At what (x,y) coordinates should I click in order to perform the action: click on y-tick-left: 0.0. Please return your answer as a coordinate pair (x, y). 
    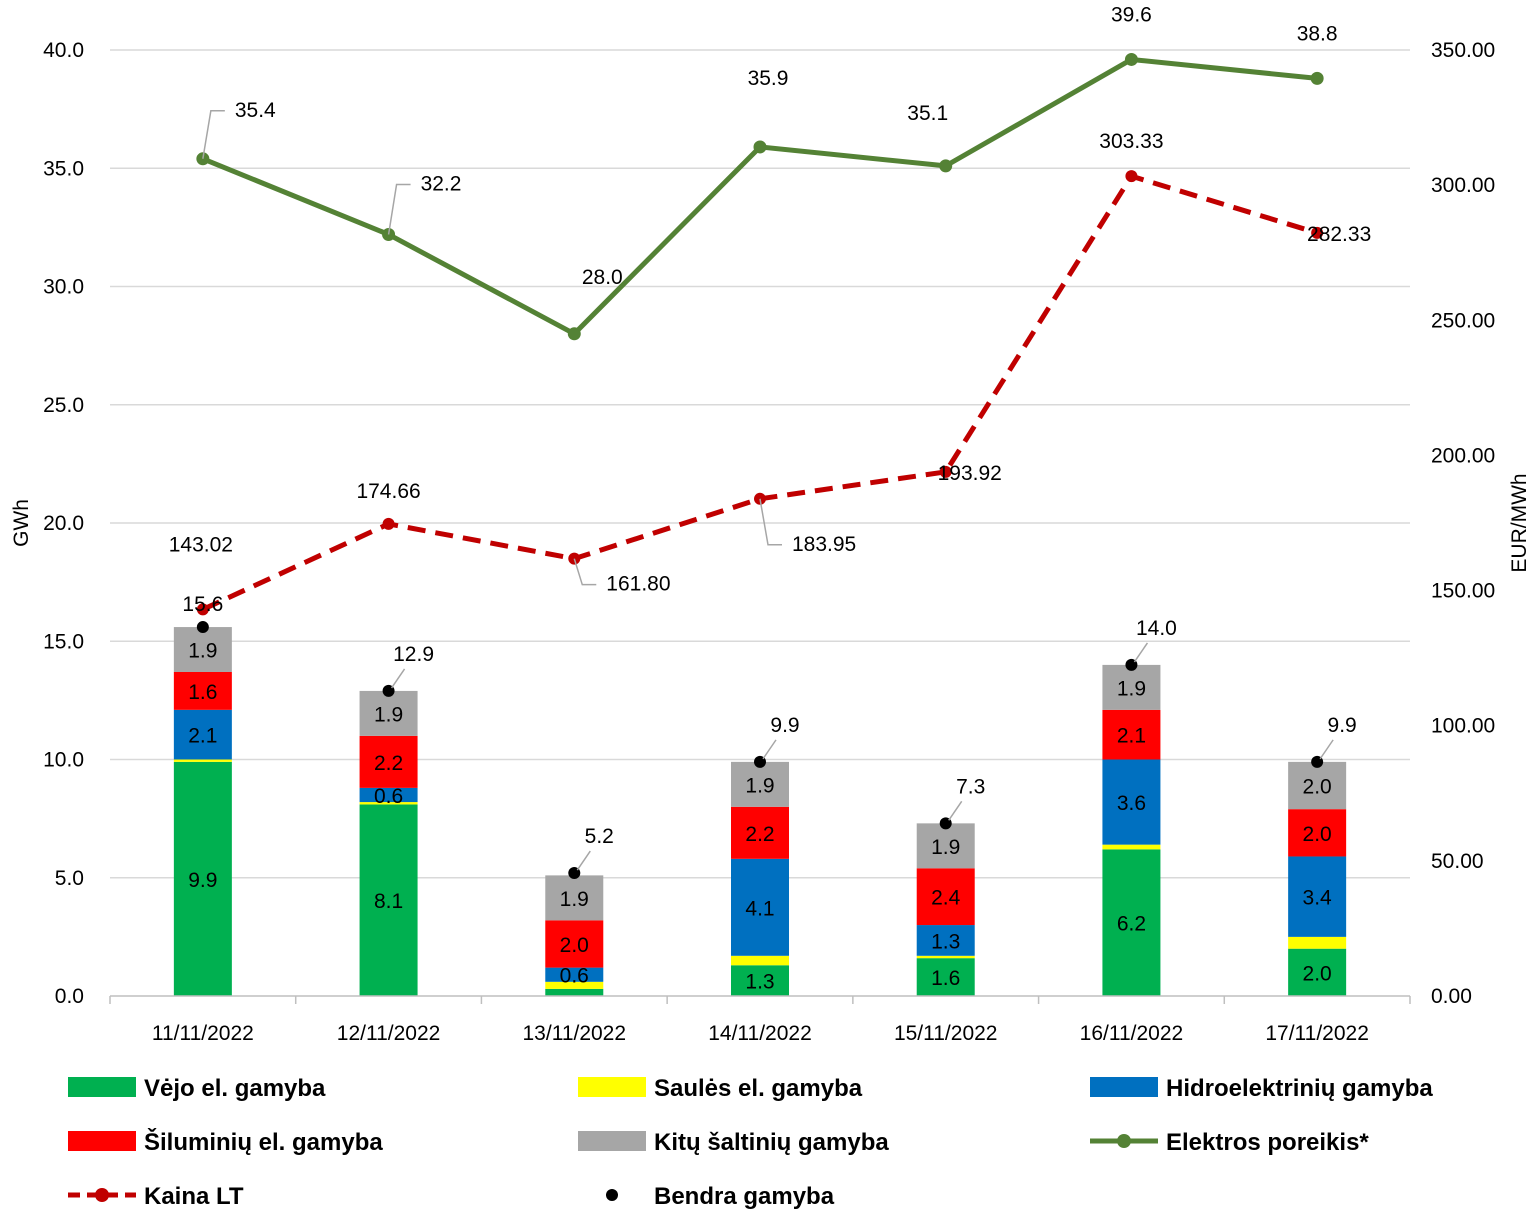
    Looking at the image, I should click on (69, 996).